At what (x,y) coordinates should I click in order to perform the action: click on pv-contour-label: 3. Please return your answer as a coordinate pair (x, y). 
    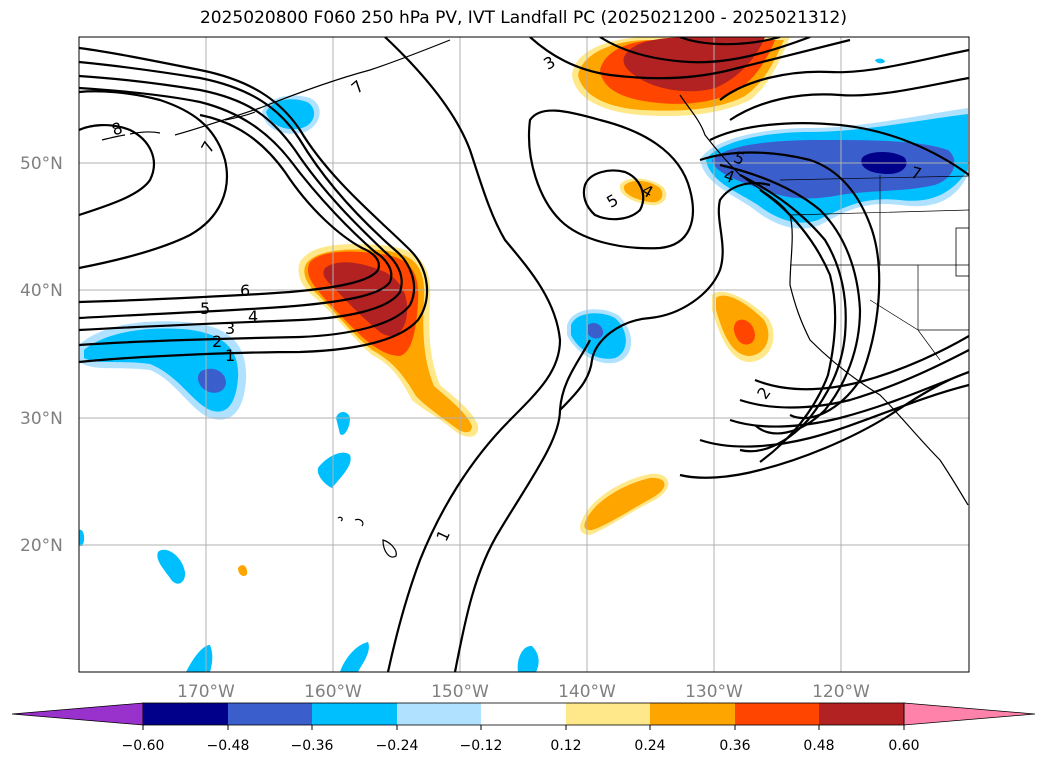
    Looking at the image, I should click on (230, 328).